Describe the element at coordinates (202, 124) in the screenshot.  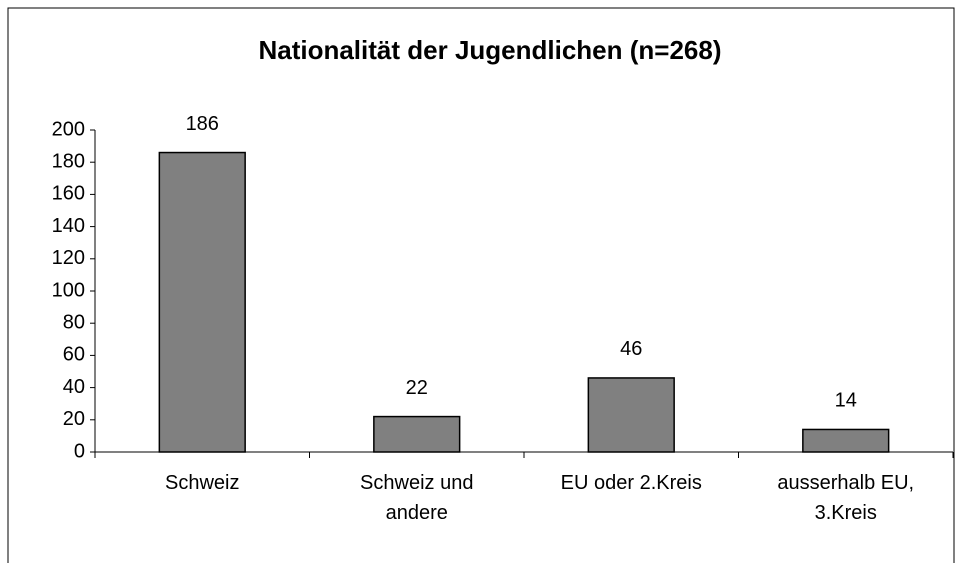
I see `value-label: 186` at that location.